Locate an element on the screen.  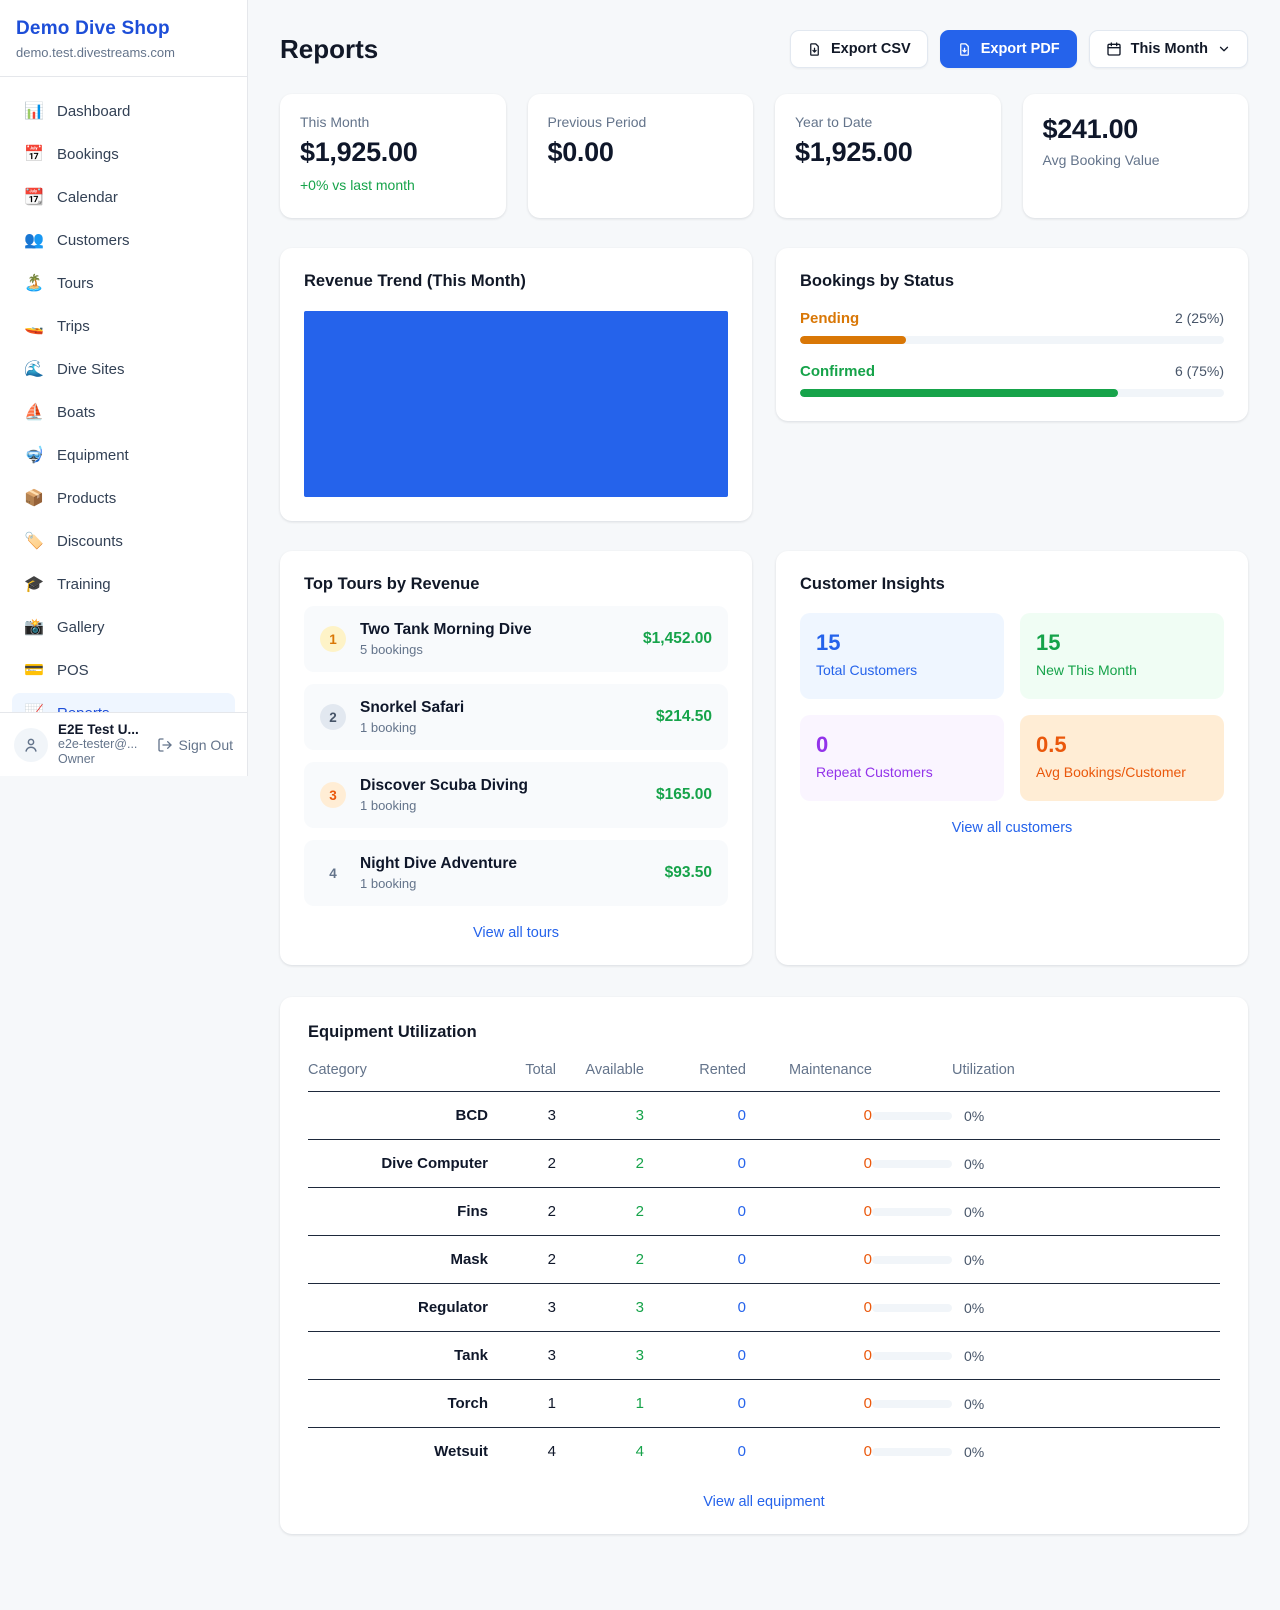
status-label-confirmed: Confirmed is located at coordinates (837, 371).